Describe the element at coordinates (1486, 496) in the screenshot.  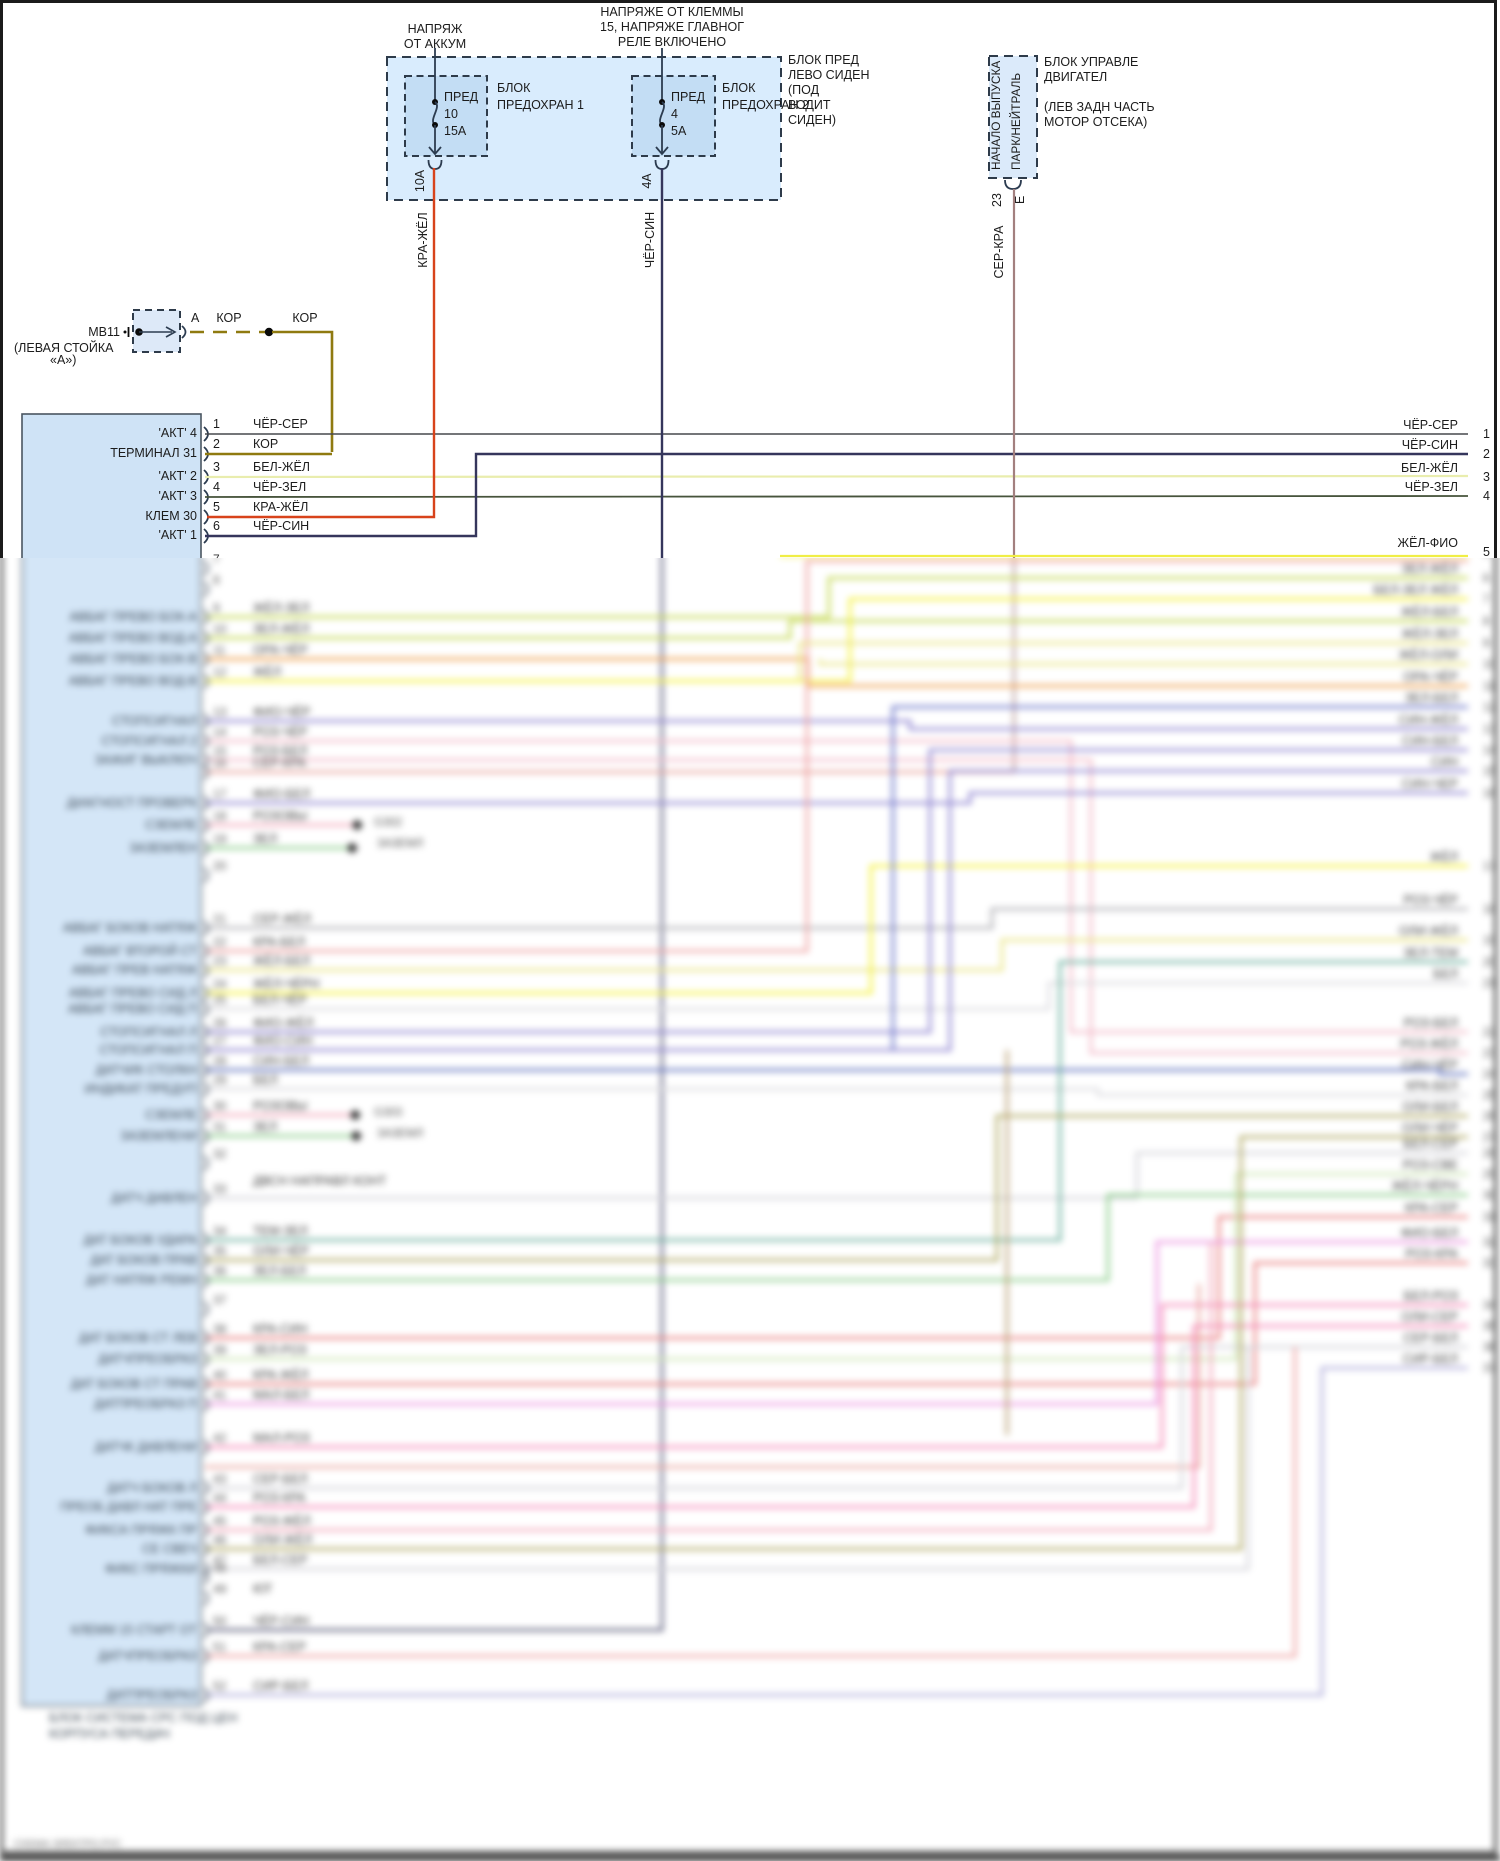
I see `svg-text: 4` at that location.